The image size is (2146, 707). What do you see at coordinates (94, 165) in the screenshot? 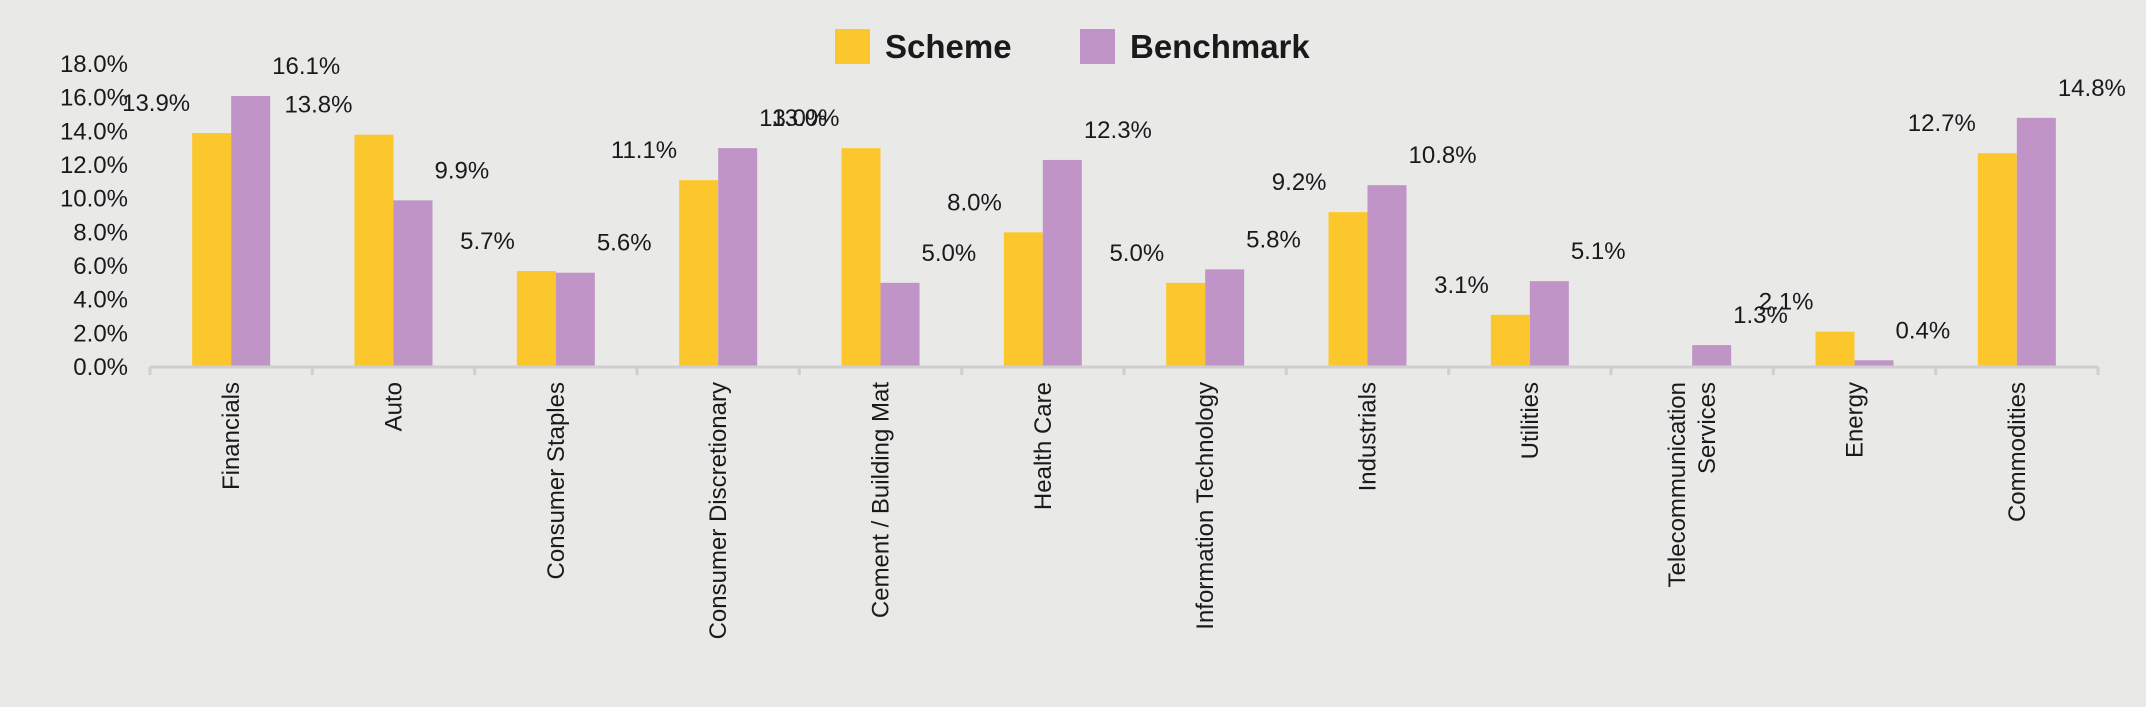
I see `y-tick-label: 12.0%` at bounding box center [94, 165].